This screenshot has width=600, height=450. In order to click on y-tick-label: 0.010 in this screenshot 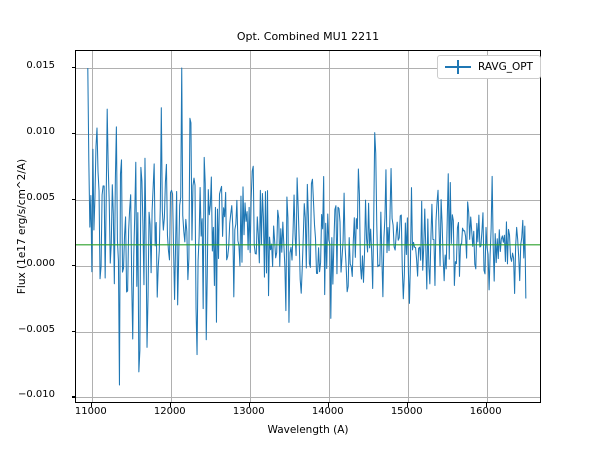, I will do `click(40, 131)`.